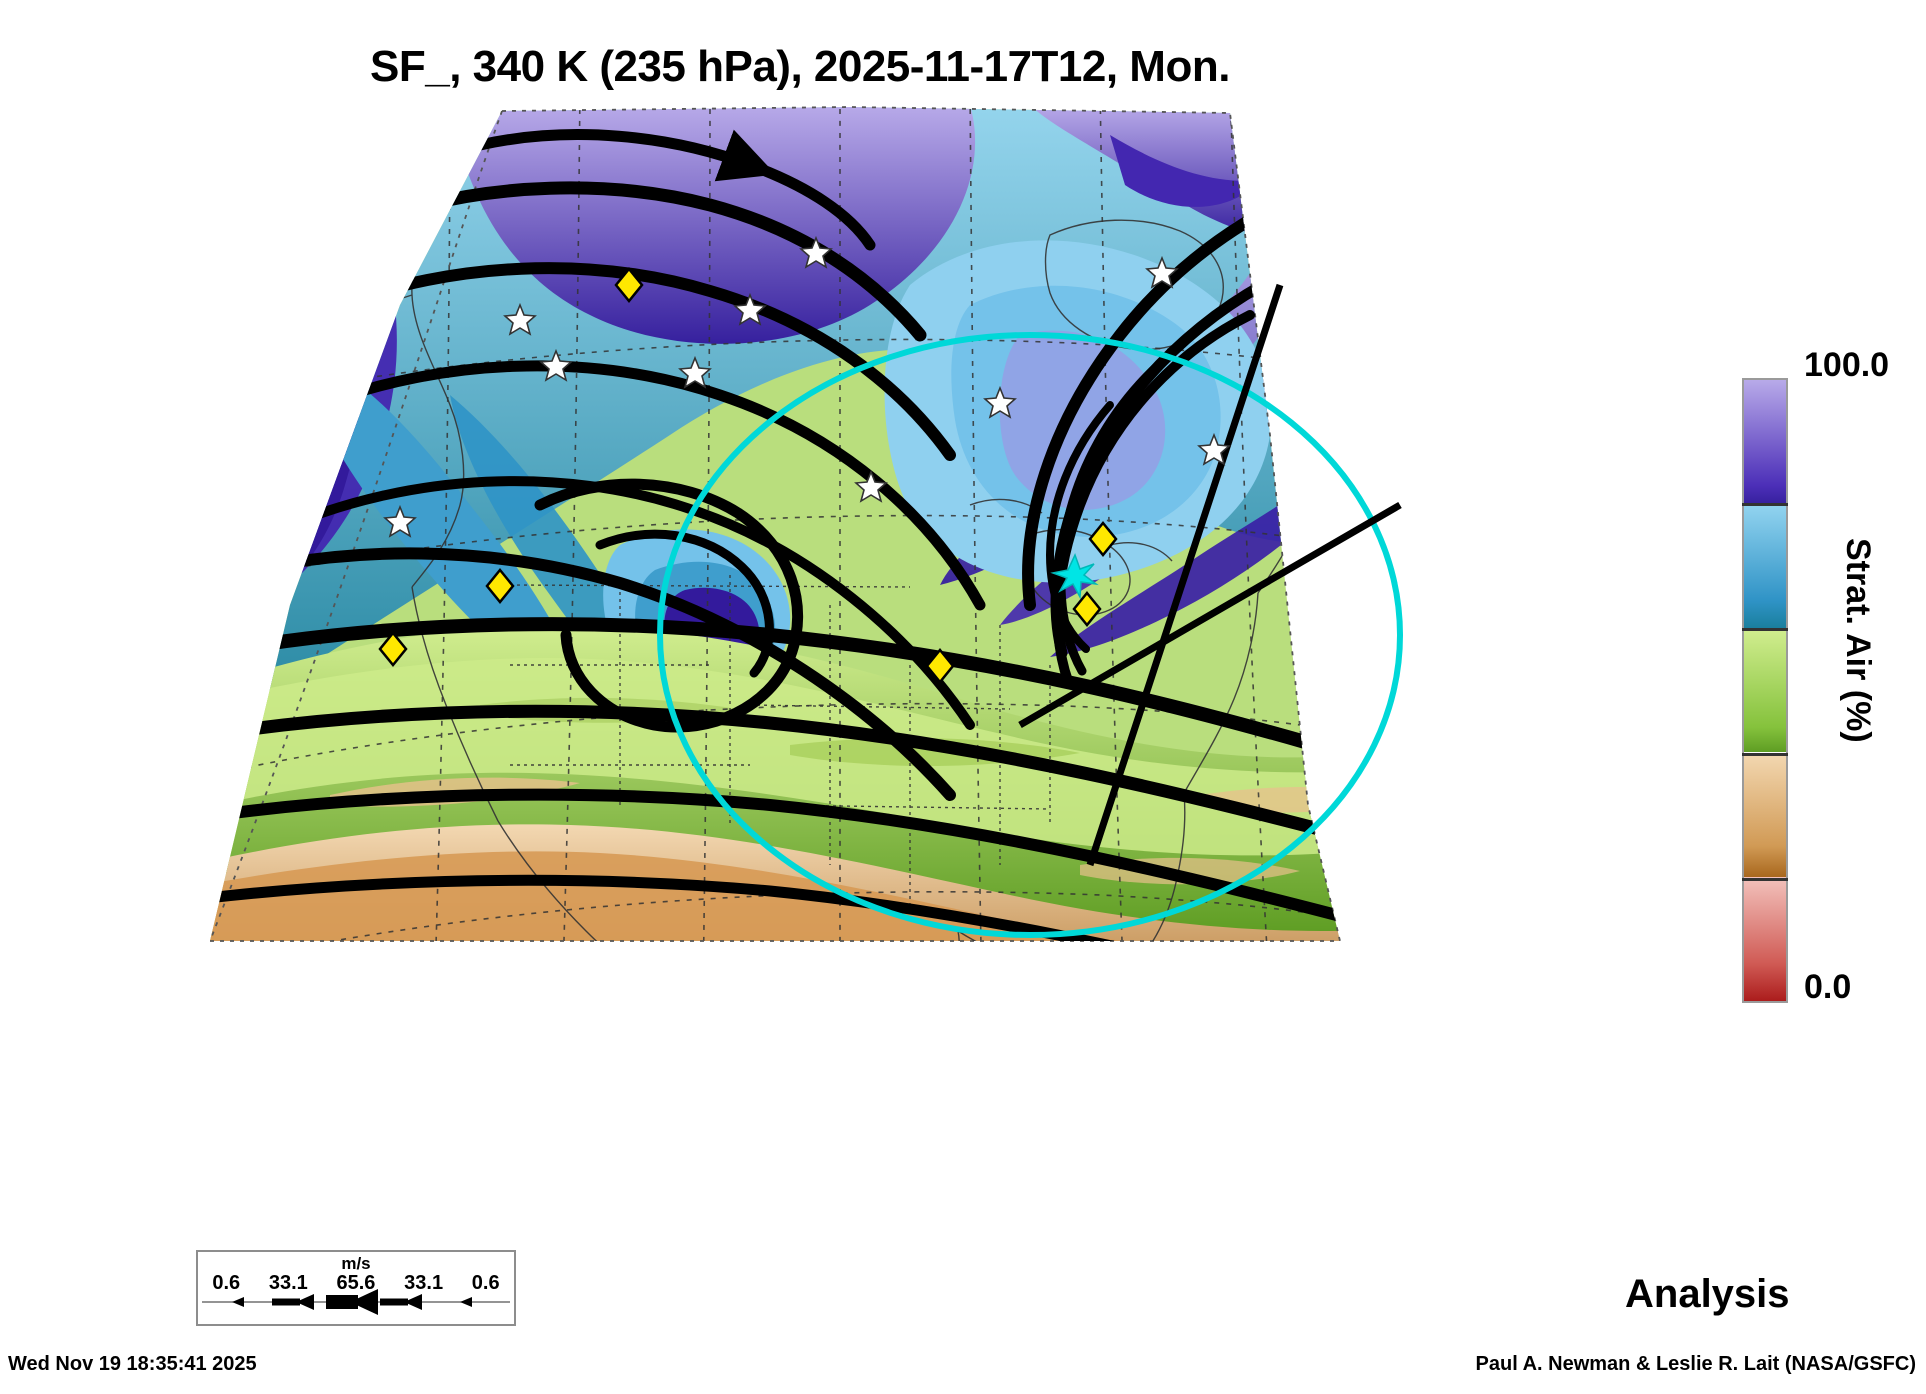  What do you see at coordinates (1074, 576) in the screenshot?
I see `aircraft-position-marker` at bounding box center [1074, 576].